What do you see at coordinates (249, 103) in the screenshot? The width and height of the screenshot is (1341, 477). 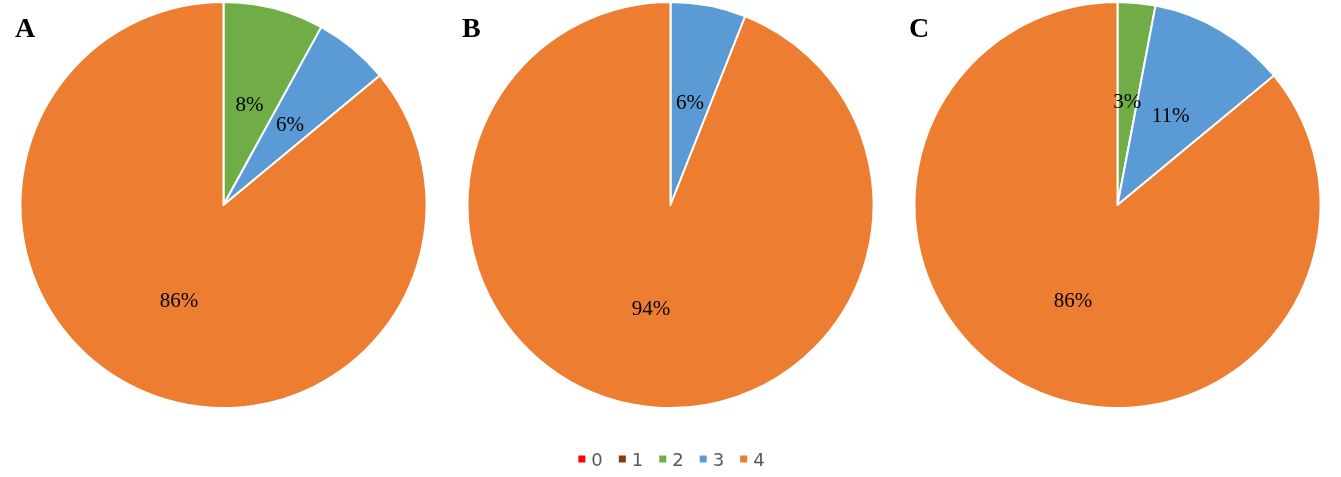 I see `data-label: 8%` at bounding box center [249, 103].